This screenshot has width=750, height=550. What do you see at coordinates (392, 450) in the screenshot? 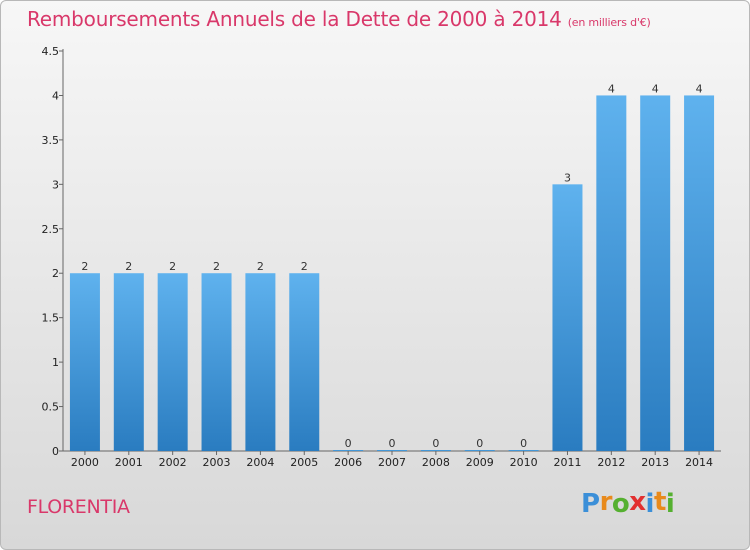
I see `bar-2007` at bounding box center [392, 450].